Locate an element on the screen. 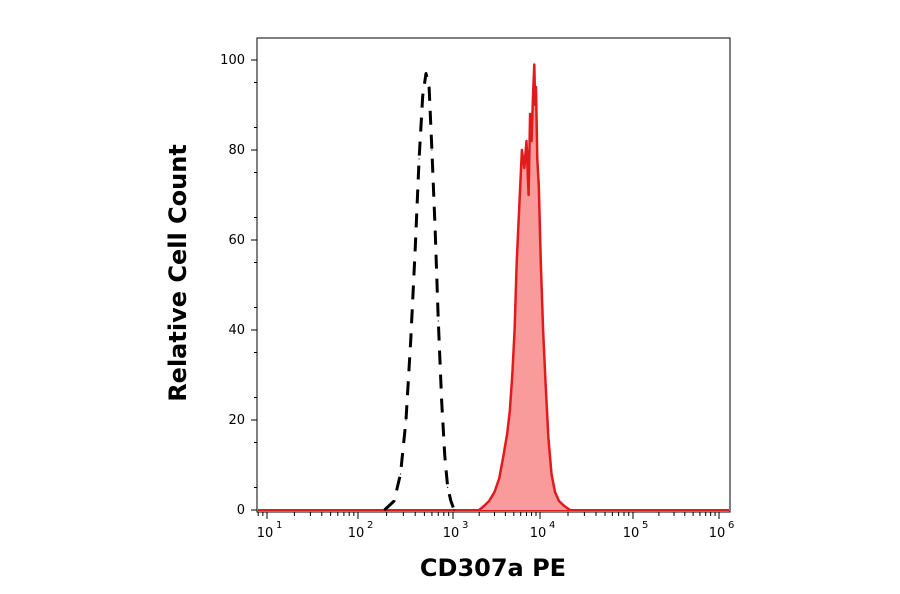 This screenshot has height=594, width=900. y-tick-label: 0 is located at coordinates (241, 510).